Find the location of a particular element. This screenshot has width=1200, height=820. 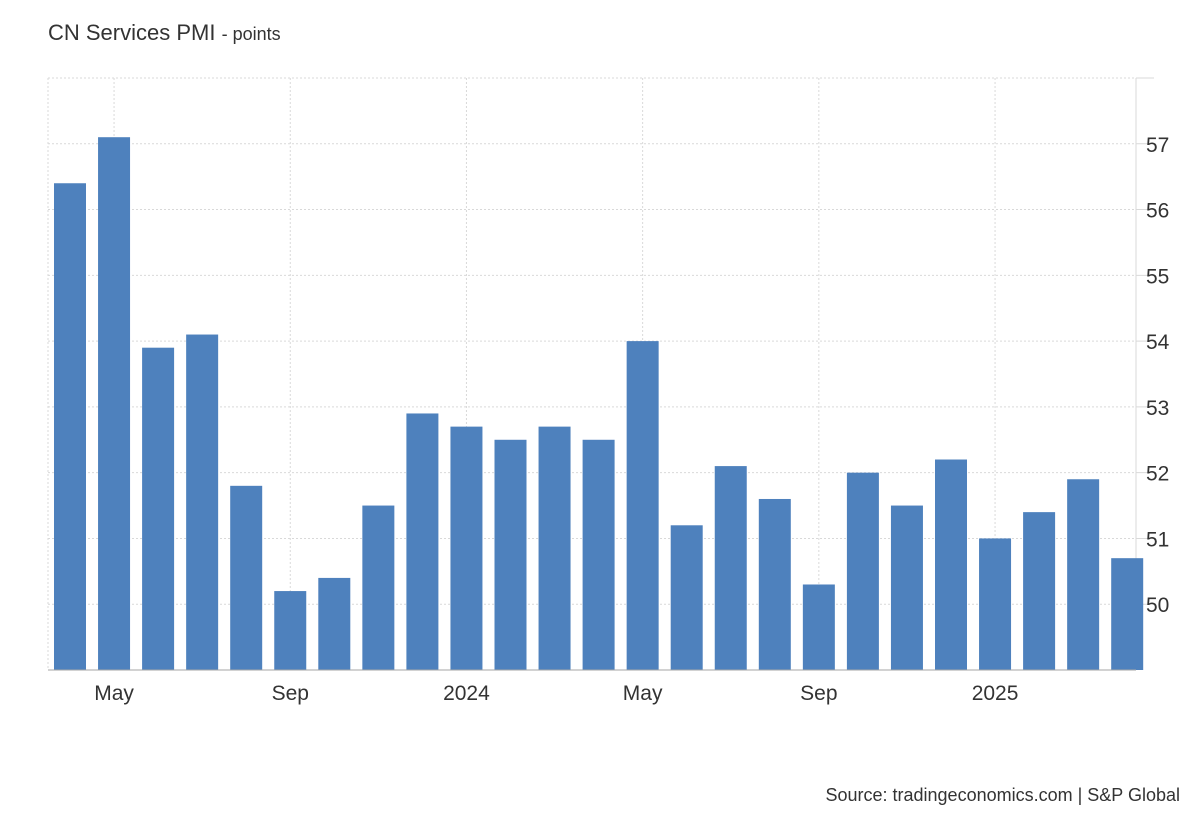

y-tick-label: 51 is located at coordinates (1157, 539).